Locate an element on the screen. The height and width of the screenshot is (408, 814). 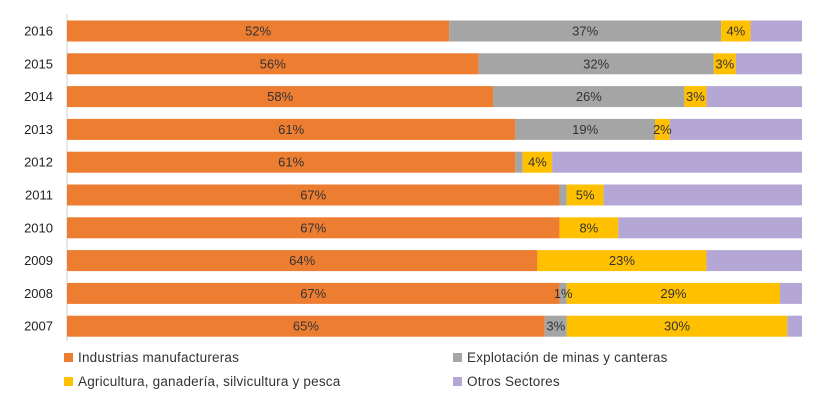
y-tick-label: 2013 is located at coordinates (38, 129).